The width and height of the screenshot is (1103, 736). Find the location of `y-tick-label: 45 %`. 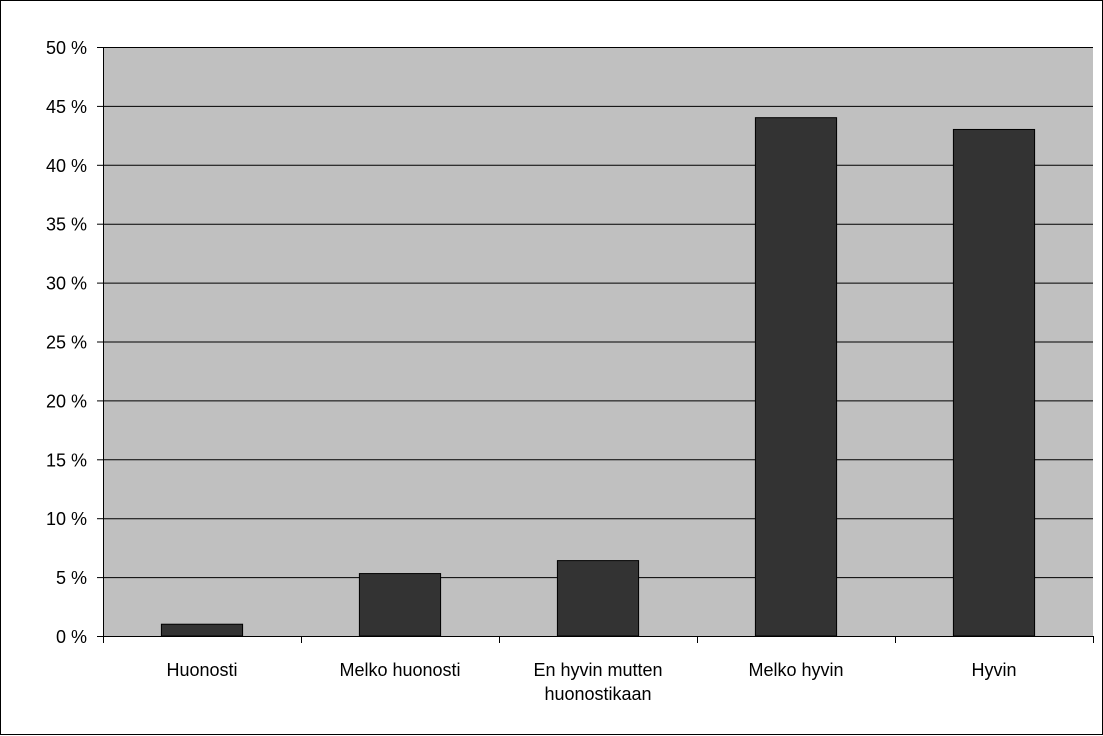

y-tick-label: 45 % is located at coordinates (66, 107).